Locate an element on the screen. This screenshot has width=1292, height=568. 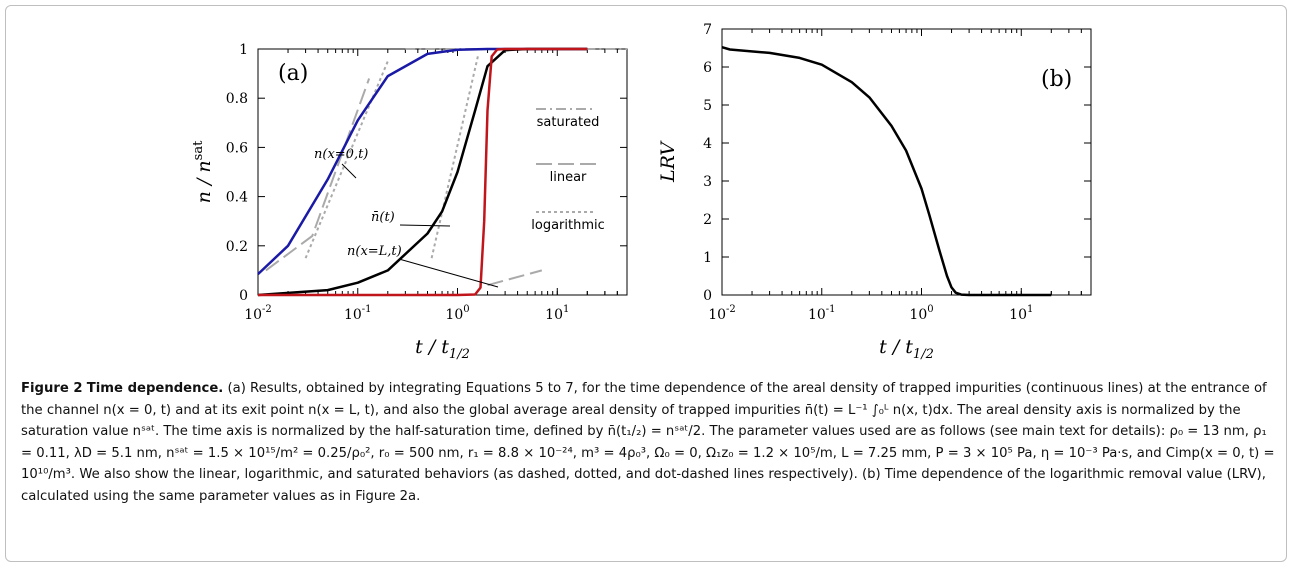
plot-frame is located at coordinates (906, 162).